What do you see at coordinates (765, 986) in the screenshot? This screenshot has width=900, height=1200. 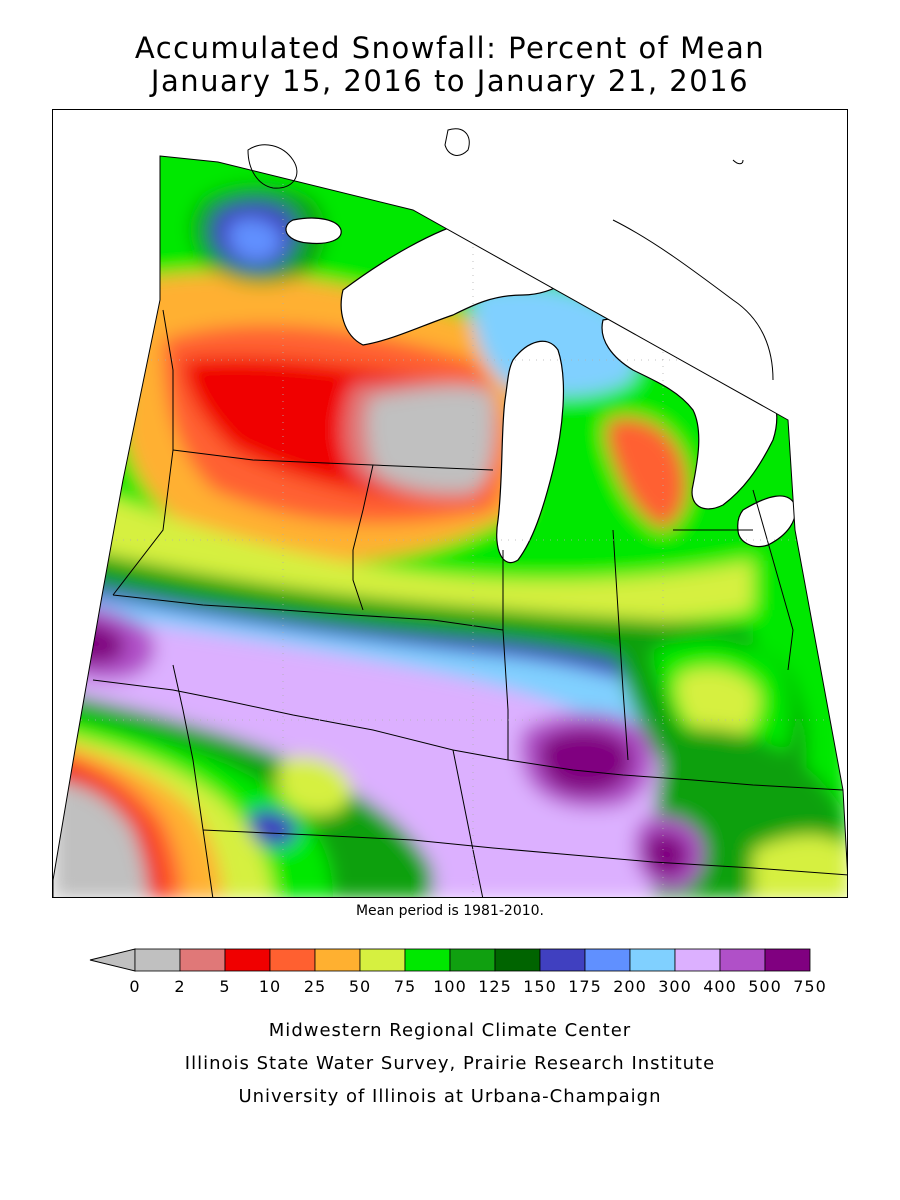 I see `legend-tick-label: 500` at bounding box center [765, 986].